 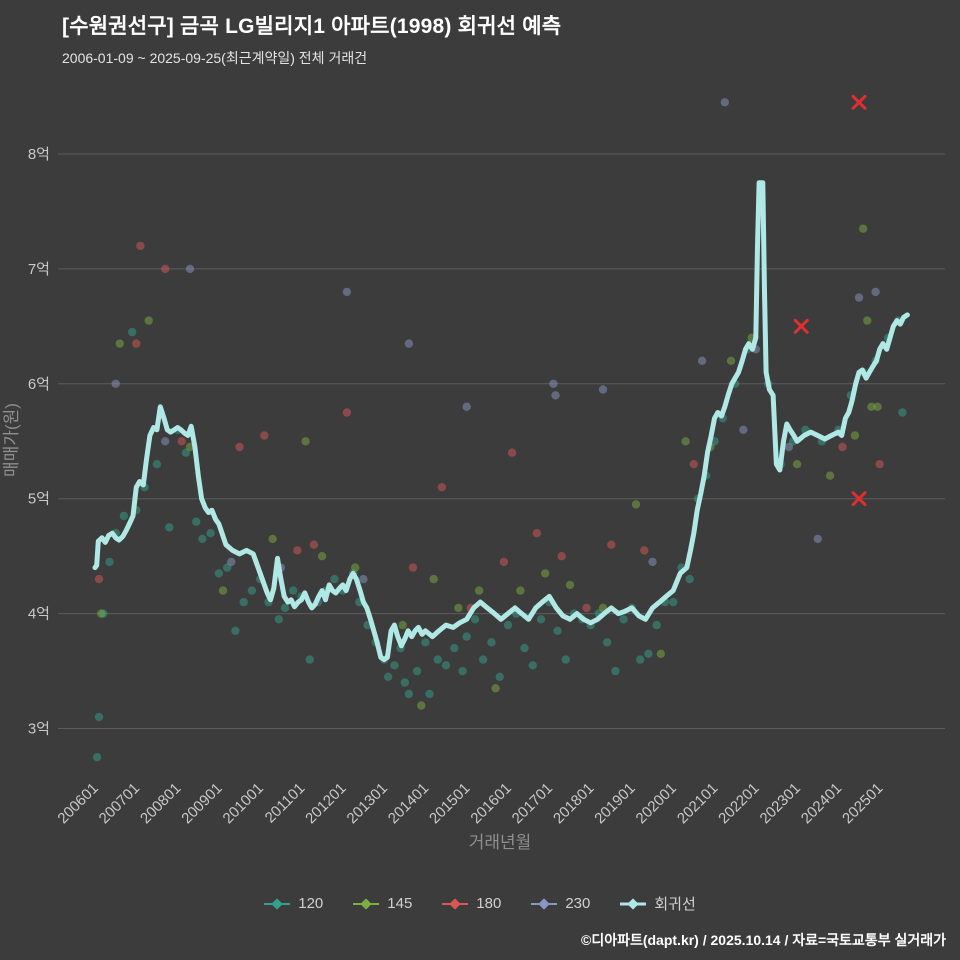 I want to click on x-tick-label: 202401, so click(x=821, y=803).